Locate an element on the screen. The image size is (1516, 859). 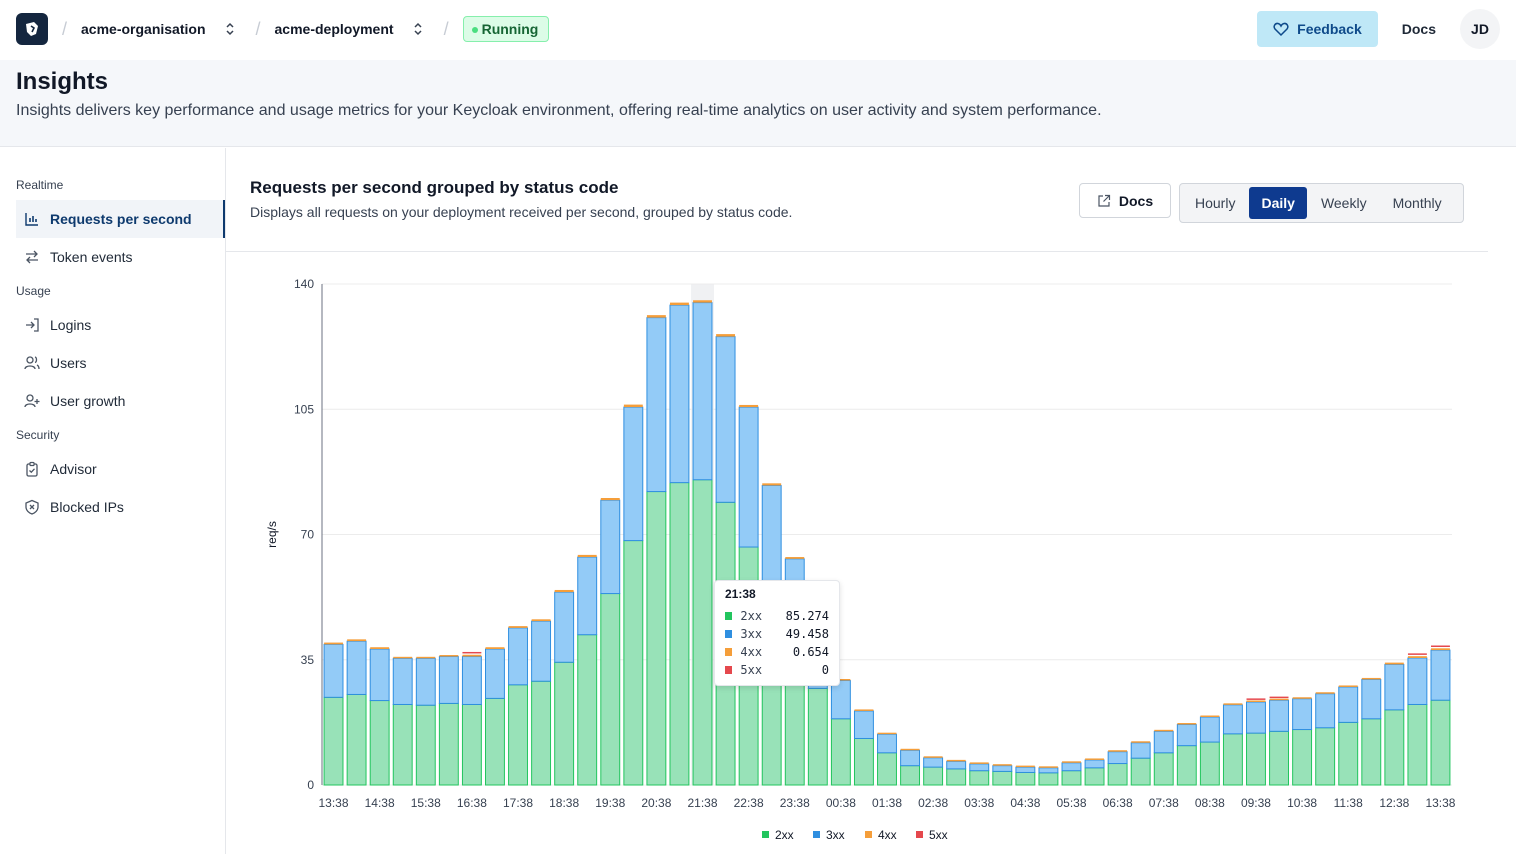
period-monthly: Monthly is located at coordinates (1417, 203).